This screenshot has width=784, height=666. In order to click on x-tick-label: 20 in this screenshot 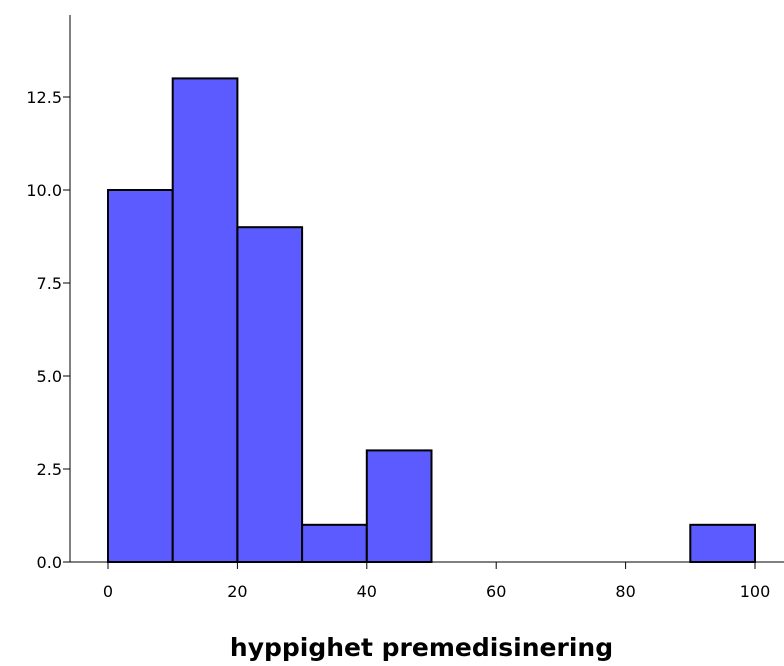, I will do `click(237, 591)`.